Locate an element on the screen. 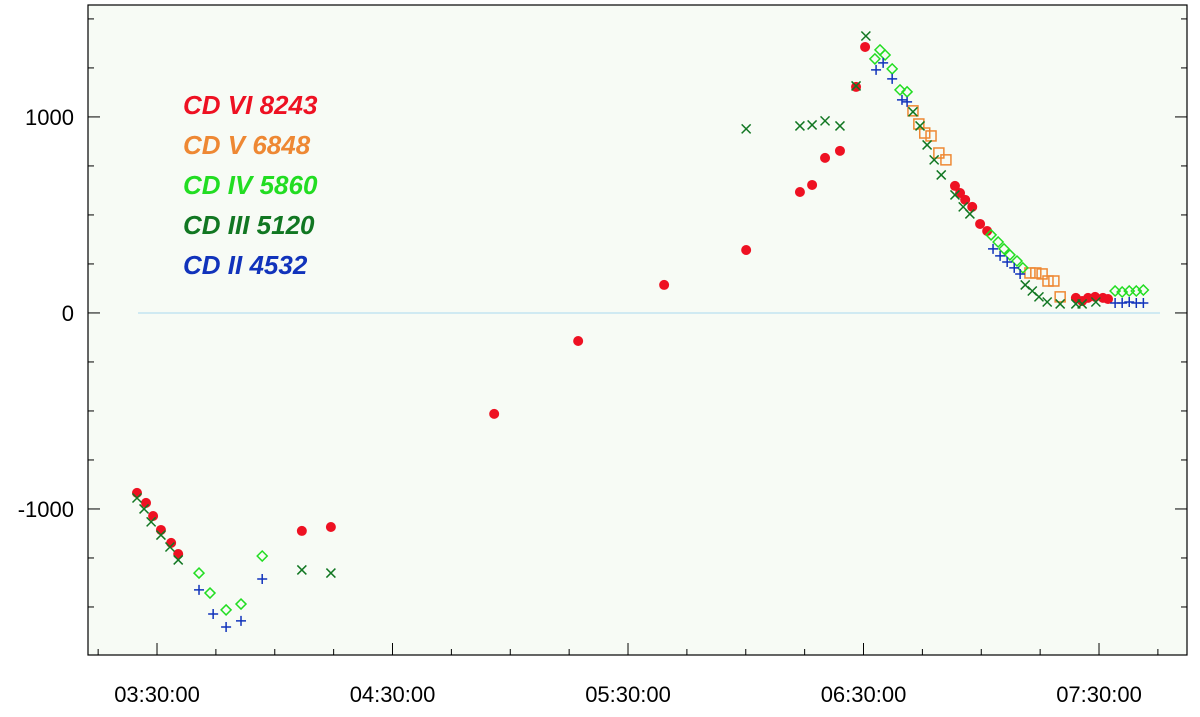 This screenshot has height=717, width=1200. x-tick-label: 05:30:00 is located at coordinates (628, 694).